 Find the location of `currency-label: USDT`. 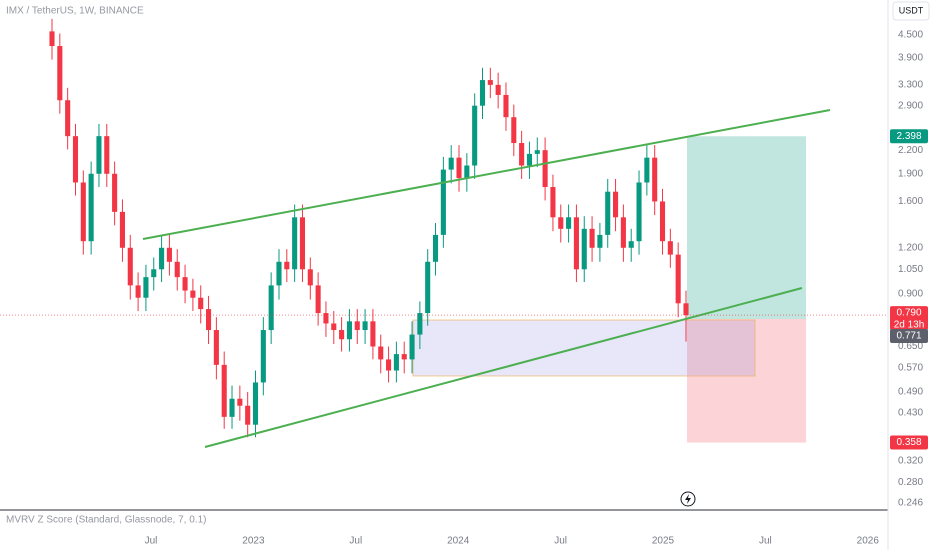

currency-label: USDT is located at coordinates (911, 10).